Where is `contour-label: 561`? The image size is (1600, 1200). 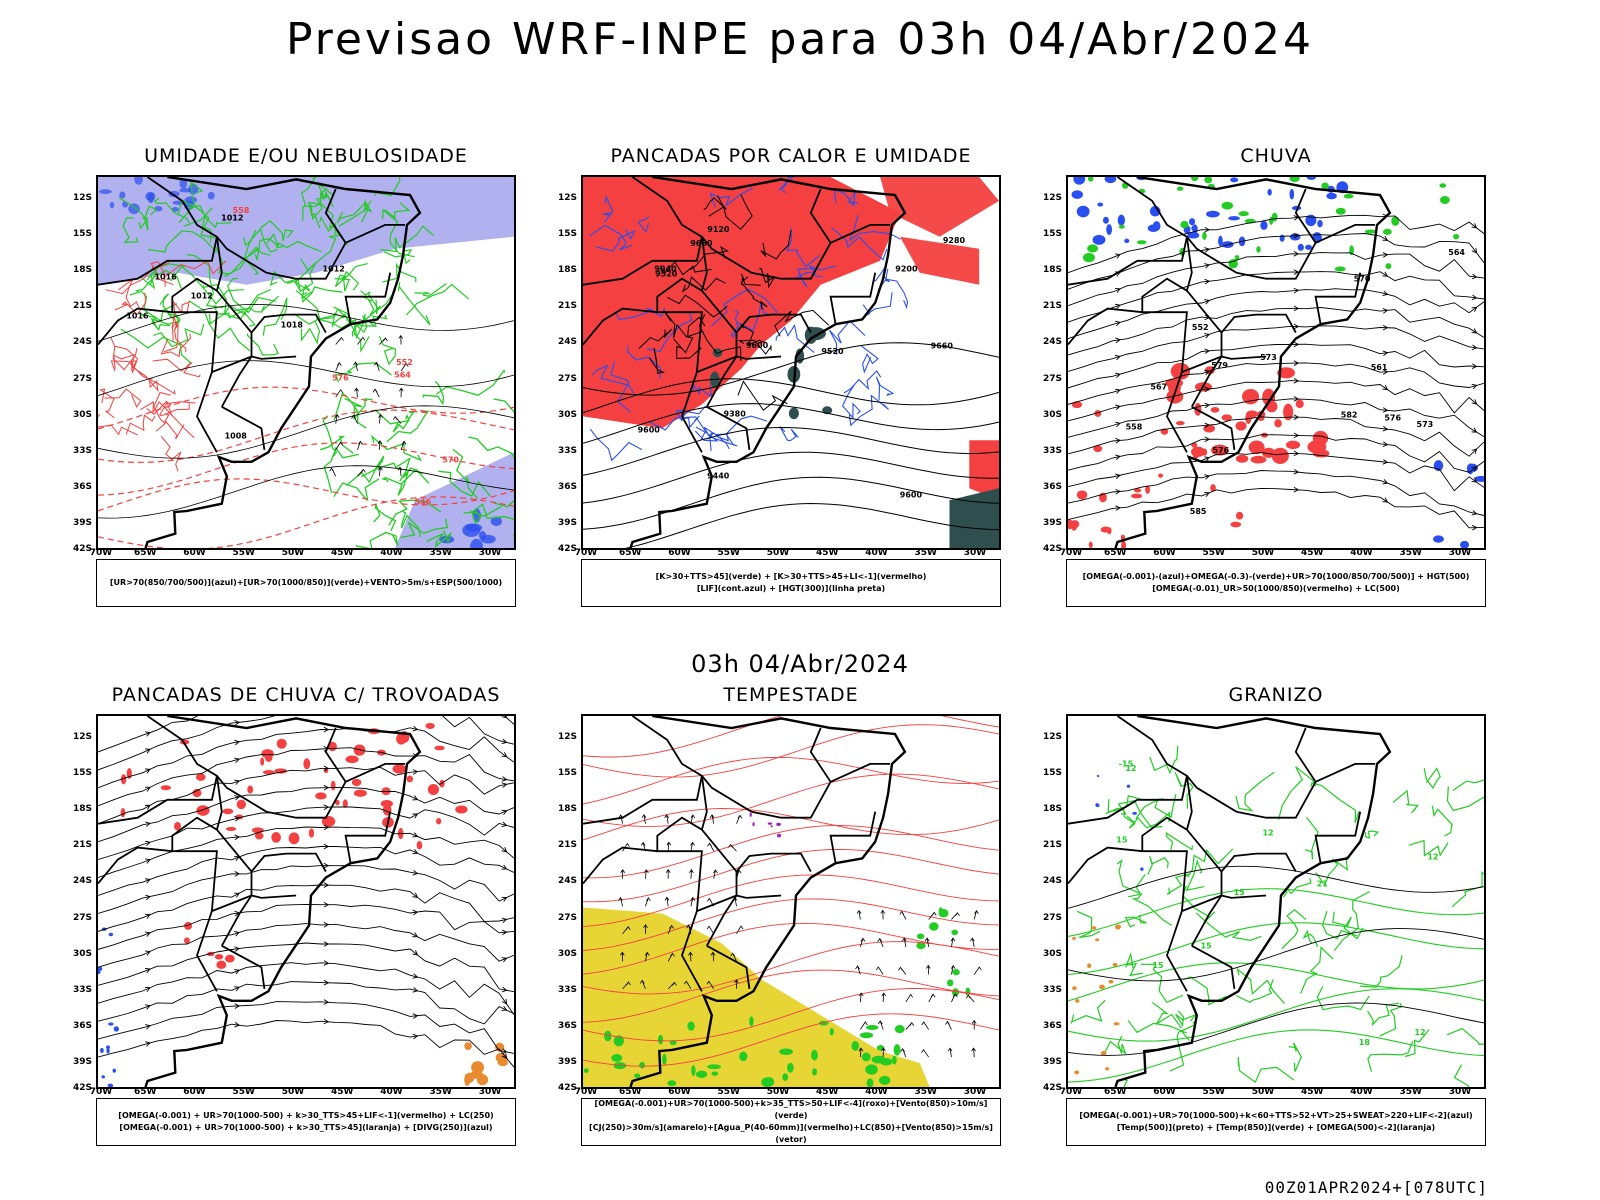 contour-label: 561 is located at coordinates (1379, 367).